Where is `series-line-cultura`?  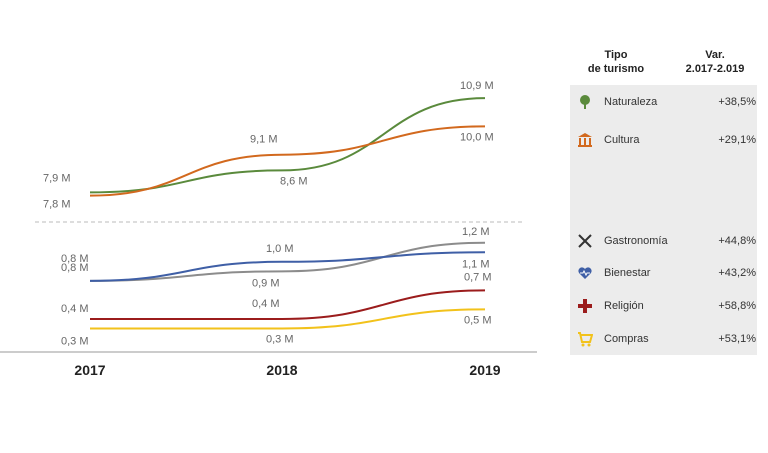
series-line-cultura is located at coordinates (287, 161).